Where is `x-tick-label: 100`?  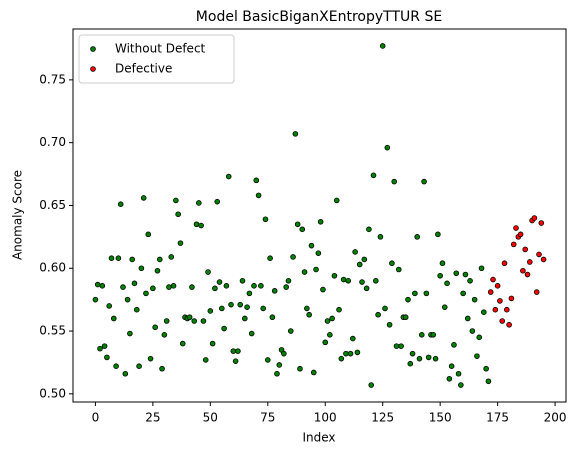
x-tick-label: 100 is located at coordinates (325, 418).